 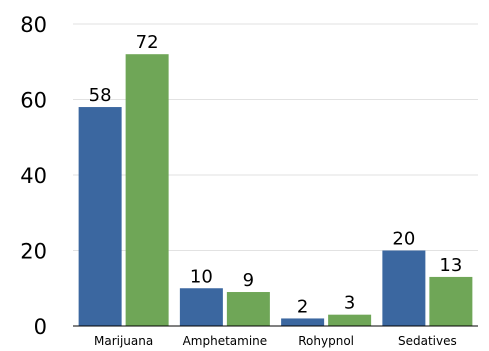 I want to click on data-label: 13, so click(x=450, y=265).